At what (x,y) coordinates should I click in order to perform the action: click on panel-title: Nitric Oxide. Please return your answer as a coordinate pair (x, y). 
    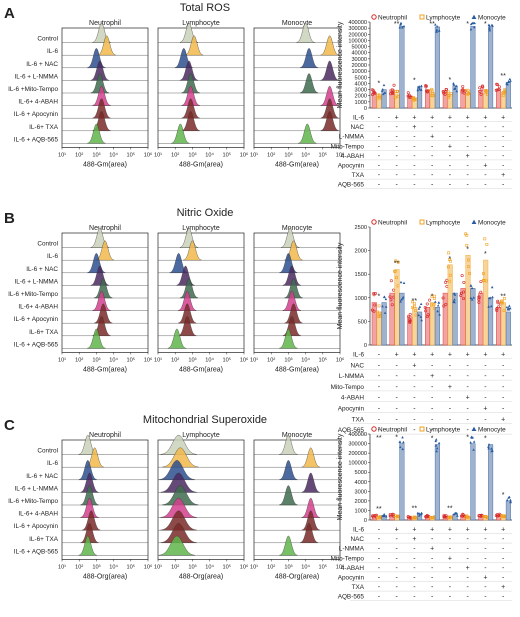
    Looking at the image, I should click on (205, 213).